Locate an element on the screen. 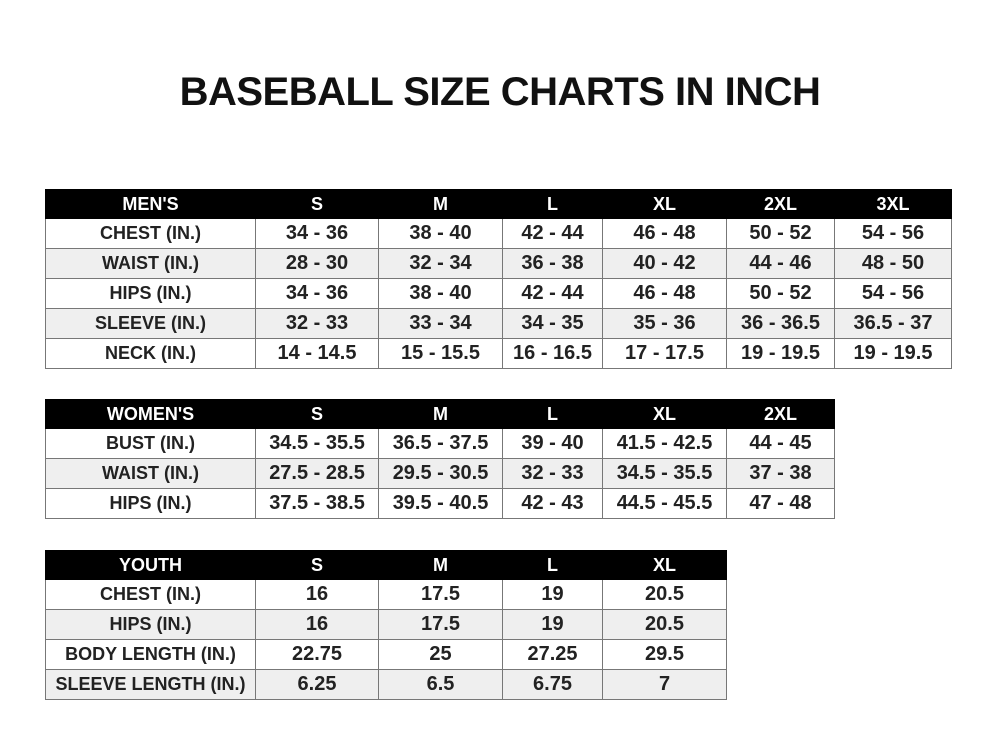  header-row: YOUTH S M L XL is located at coordinates (386, 565).